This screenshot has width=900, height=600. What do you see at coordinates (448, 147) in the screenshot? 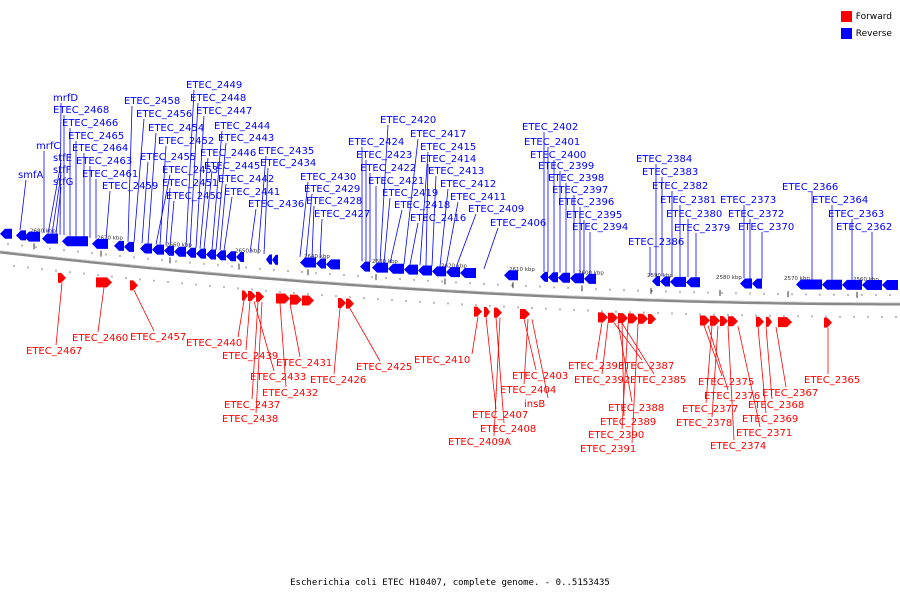
I see `reverse-gene-label: ETEC_2415` at bounding box center [448, 147].